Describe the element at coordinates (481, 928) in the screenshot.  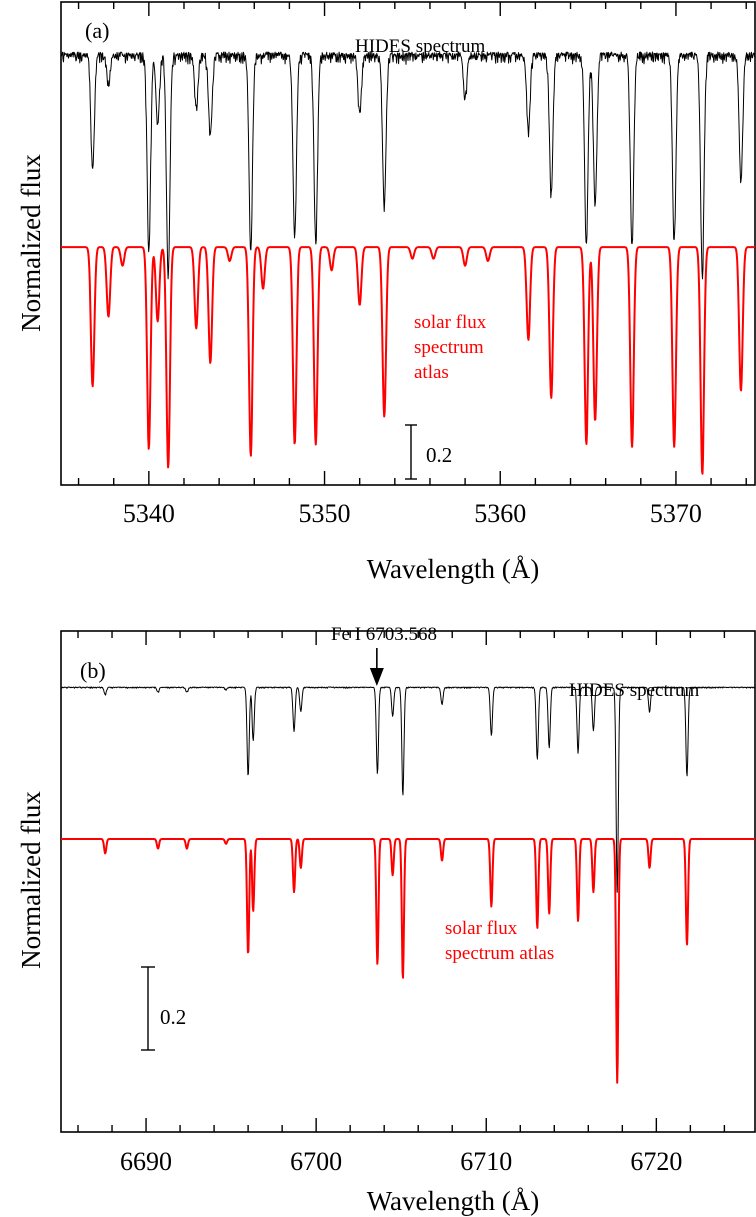
I see `solar-label-b-line1: solar flux` at that location.